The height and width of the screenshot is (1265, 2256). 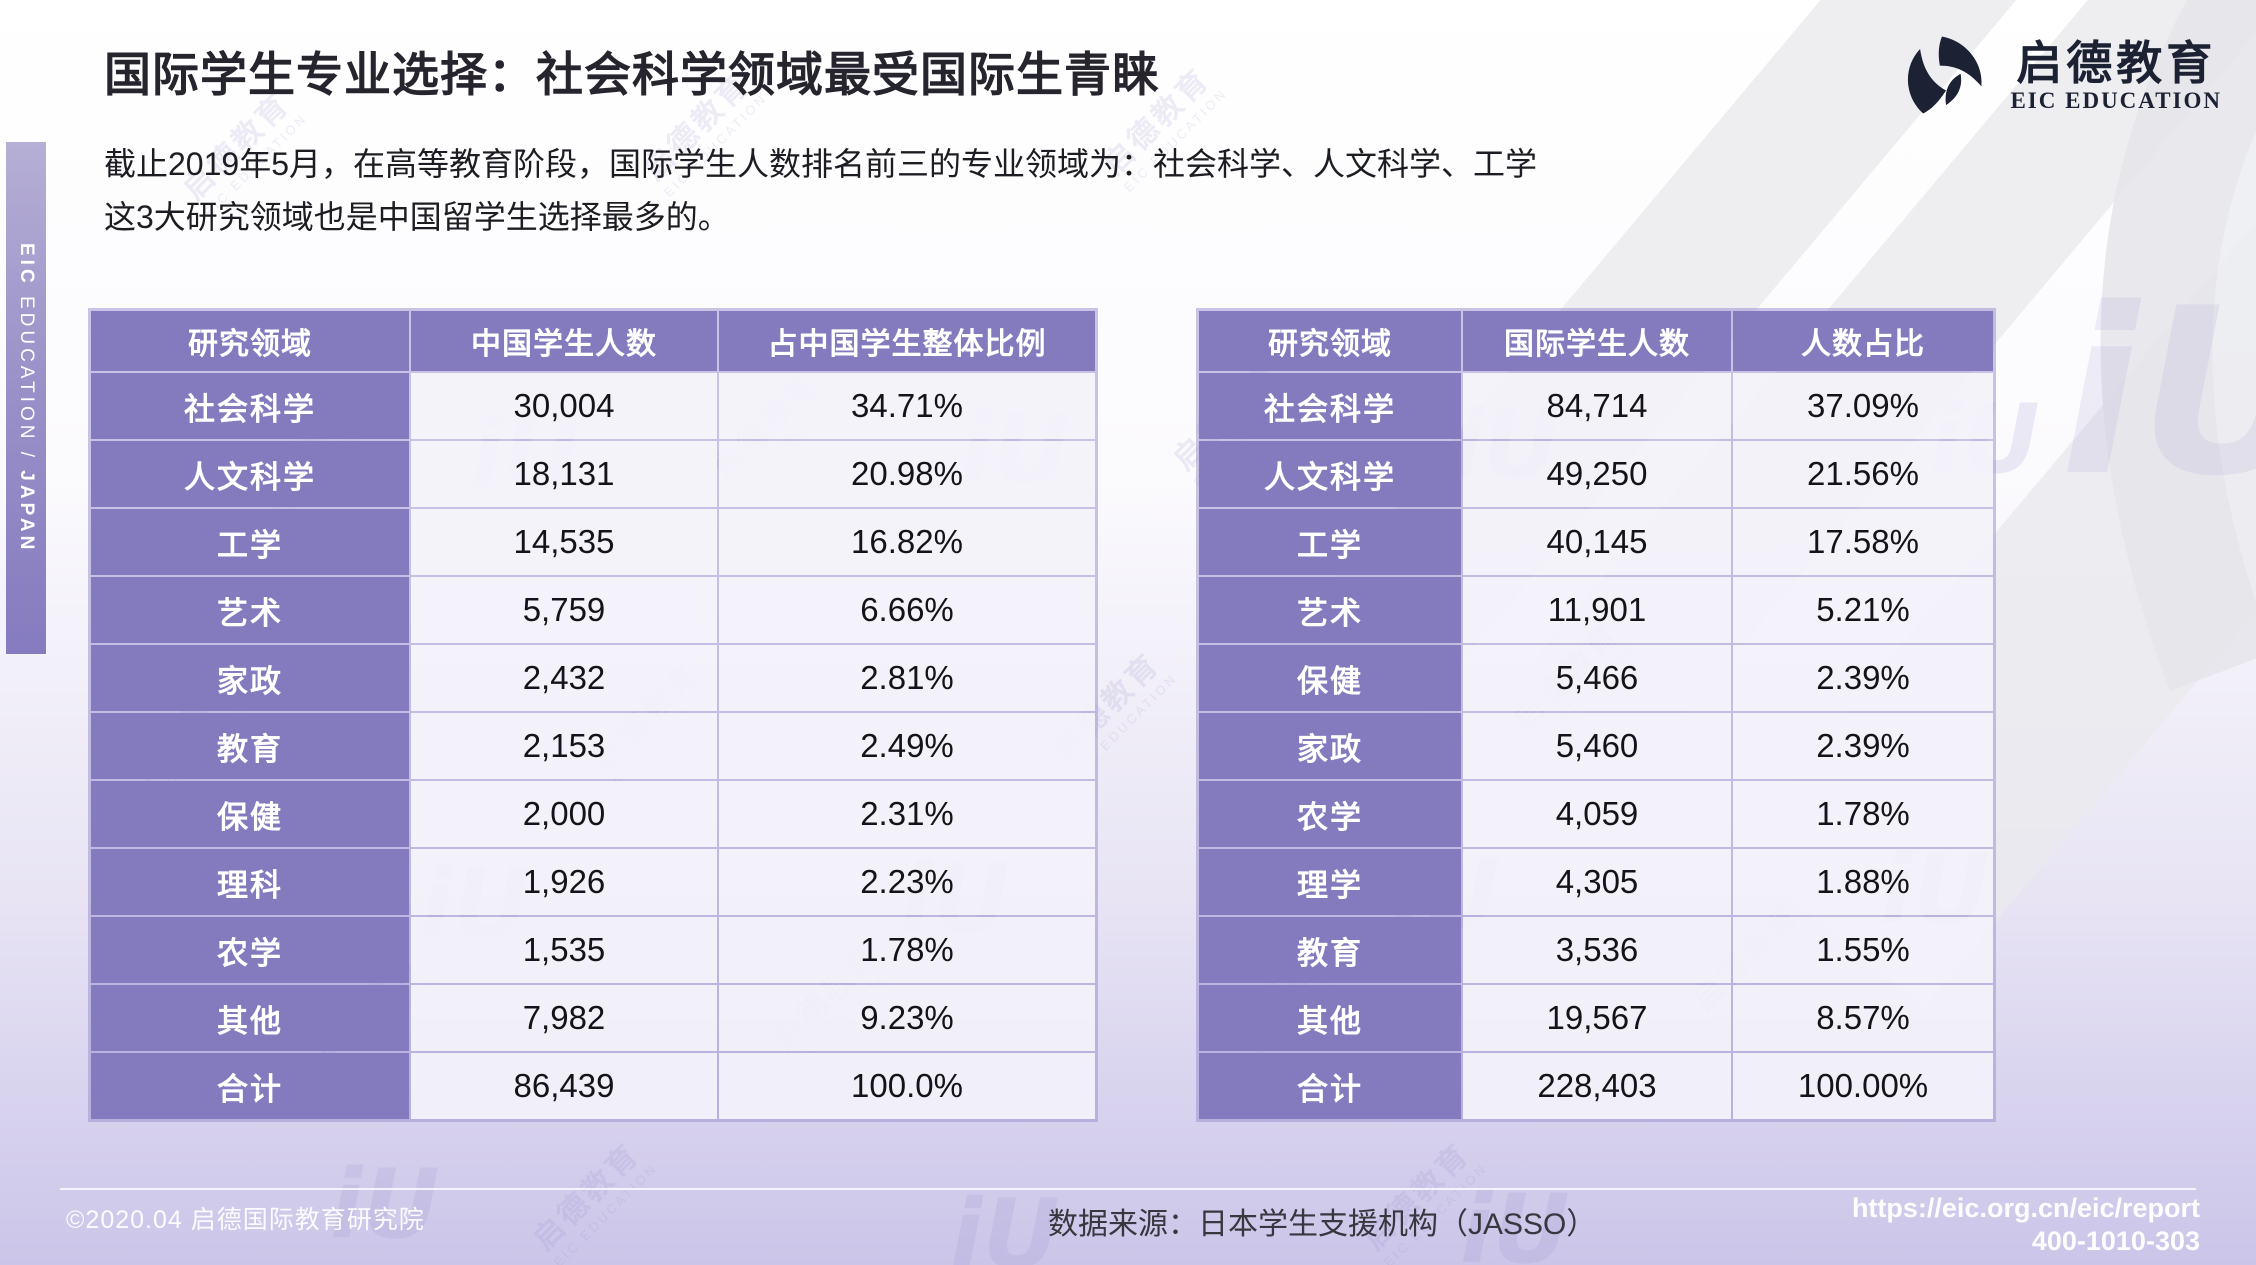 What do you see at coordinates (564, 542) in the screenshot?
I see `cell-value: 14,535` at bounding box center [564, 542].